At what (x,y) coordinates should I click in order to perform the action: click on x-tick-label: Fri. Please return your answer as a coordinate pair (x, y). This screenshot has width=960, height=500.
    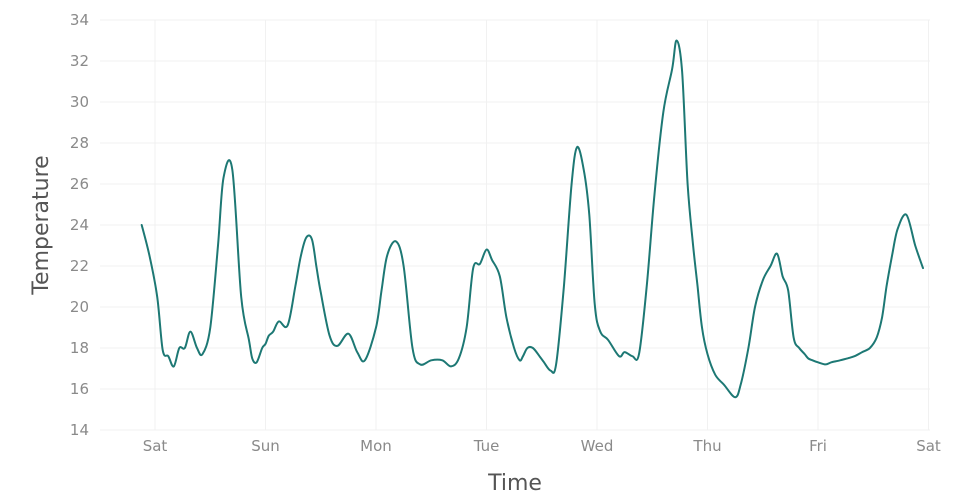
    Looking at the image, I should click on (818, 446).